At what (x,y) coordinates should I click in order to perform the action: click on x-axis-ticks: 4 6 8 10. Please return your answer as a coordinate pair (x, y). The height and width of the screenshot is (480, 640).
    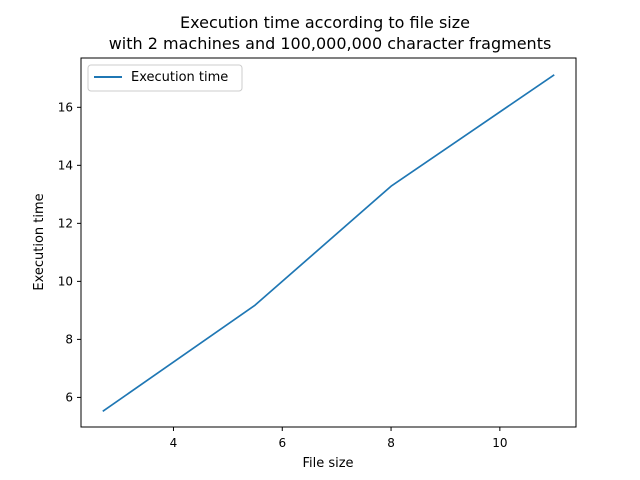
    Looking at the image, I should click on (338, 438).